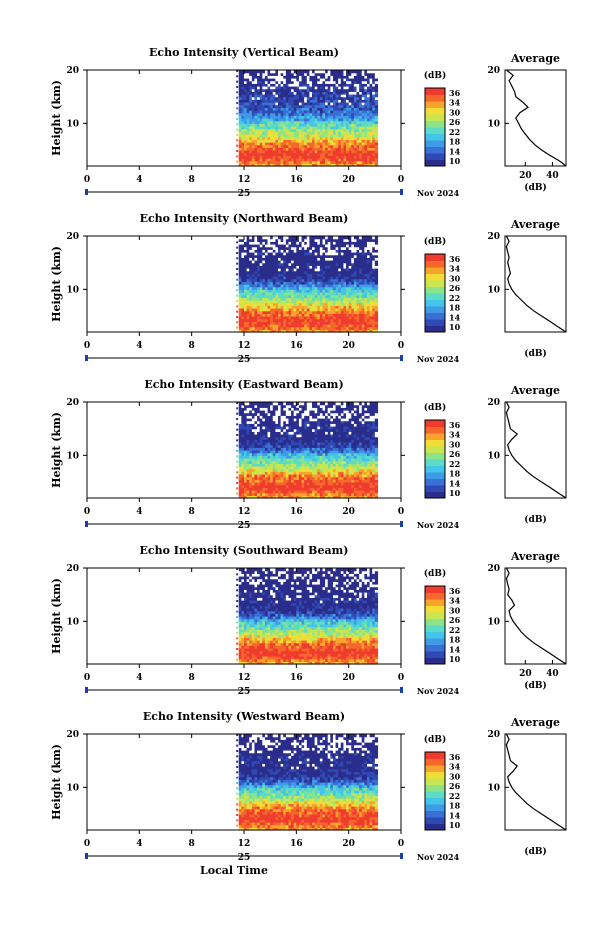  Describe the element at coordinates (86, 358) in the screenshot. I see `date-bar-marker` at that location.